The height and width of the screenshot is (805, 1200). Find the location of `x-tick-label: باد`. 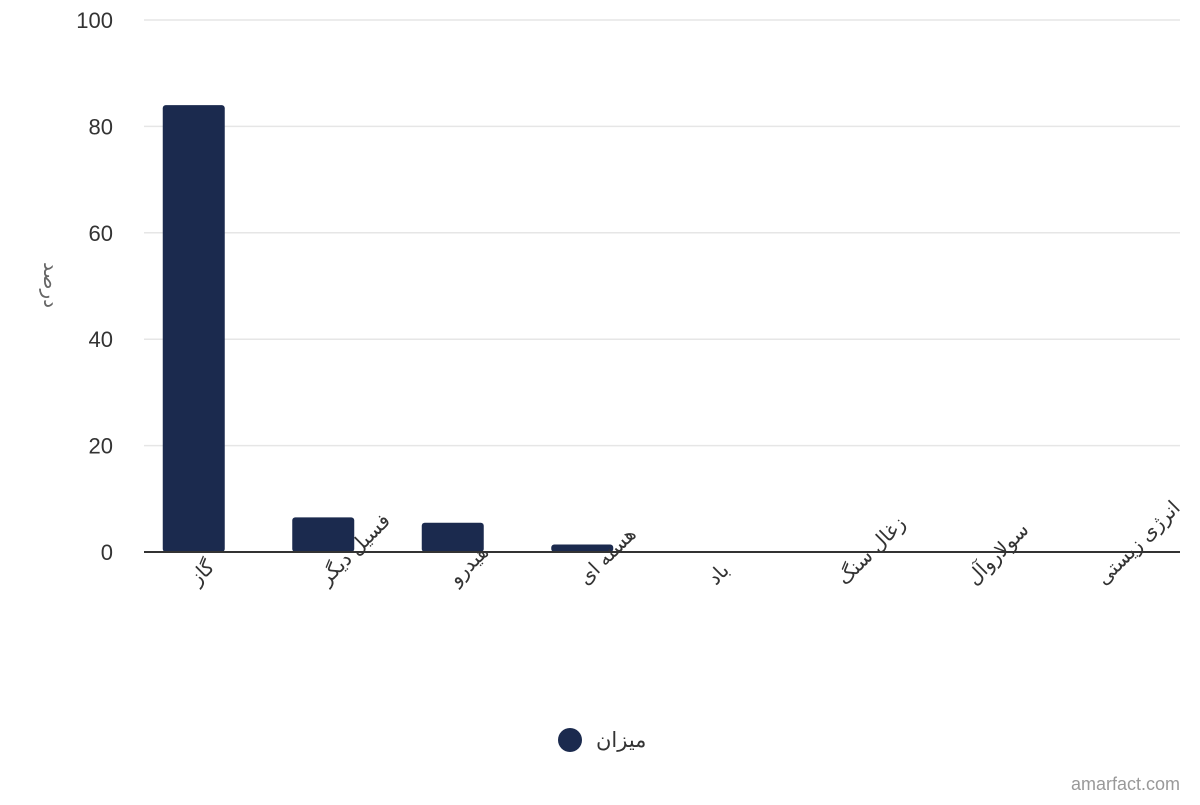

x-tick-label: باد is located at coordinates (719, 574).